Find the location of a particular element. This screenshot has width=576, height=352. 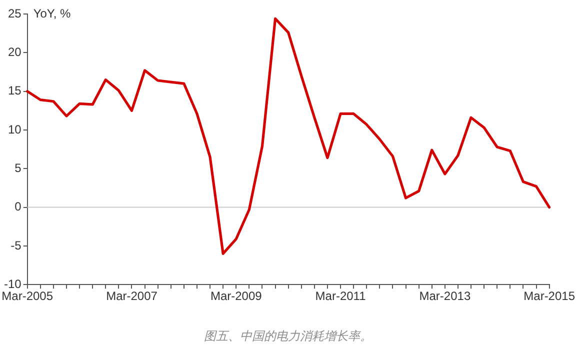

y-tick-label: 0 is located at coordinates (18, 207).